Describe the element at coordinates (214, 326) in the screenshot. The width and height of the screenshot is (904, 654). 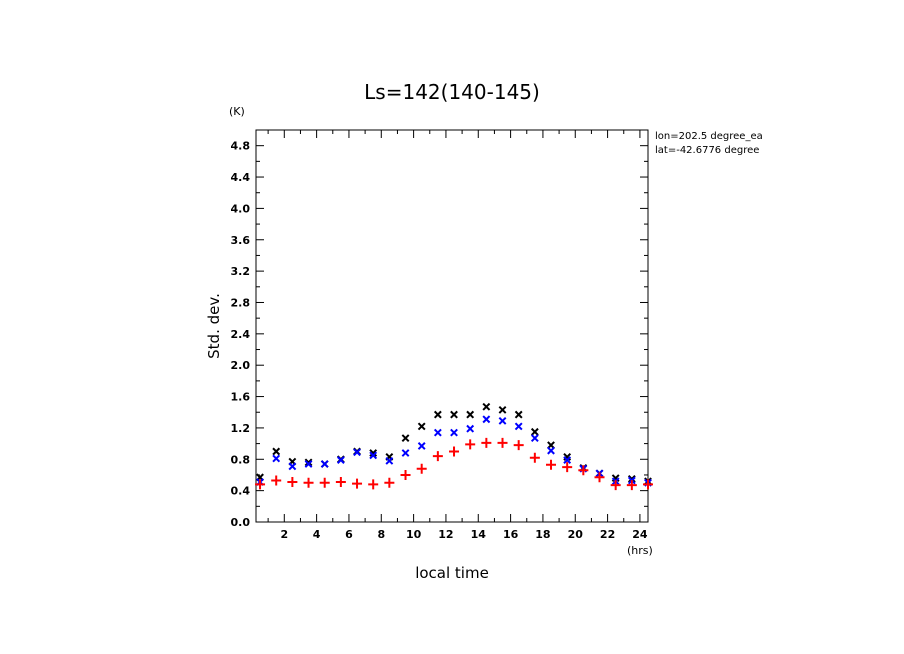
I see `y-axis-label: Std. dev.` at that location.